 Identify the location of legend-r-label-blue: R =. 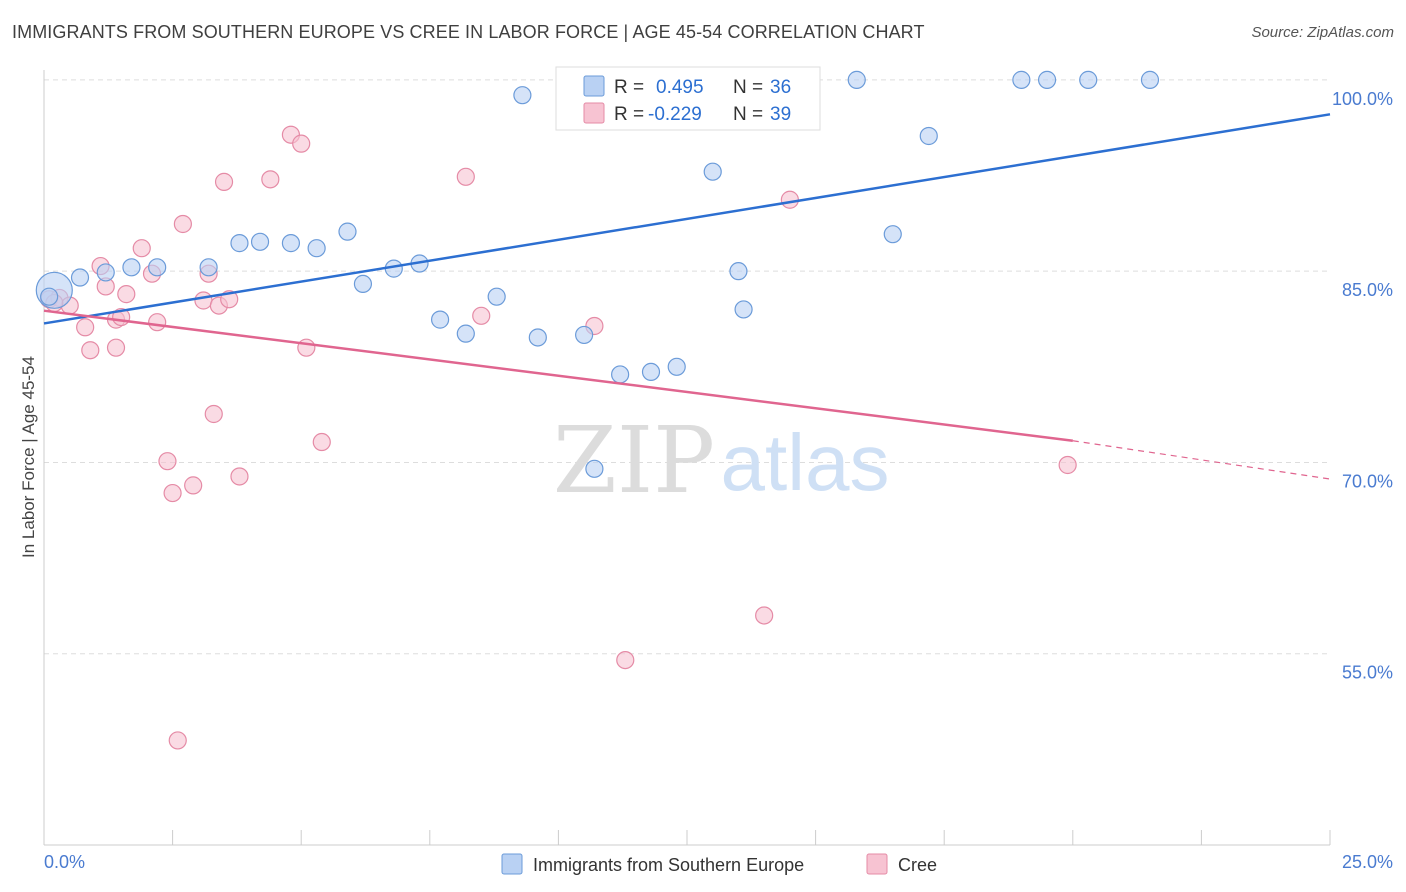
(629, 87).